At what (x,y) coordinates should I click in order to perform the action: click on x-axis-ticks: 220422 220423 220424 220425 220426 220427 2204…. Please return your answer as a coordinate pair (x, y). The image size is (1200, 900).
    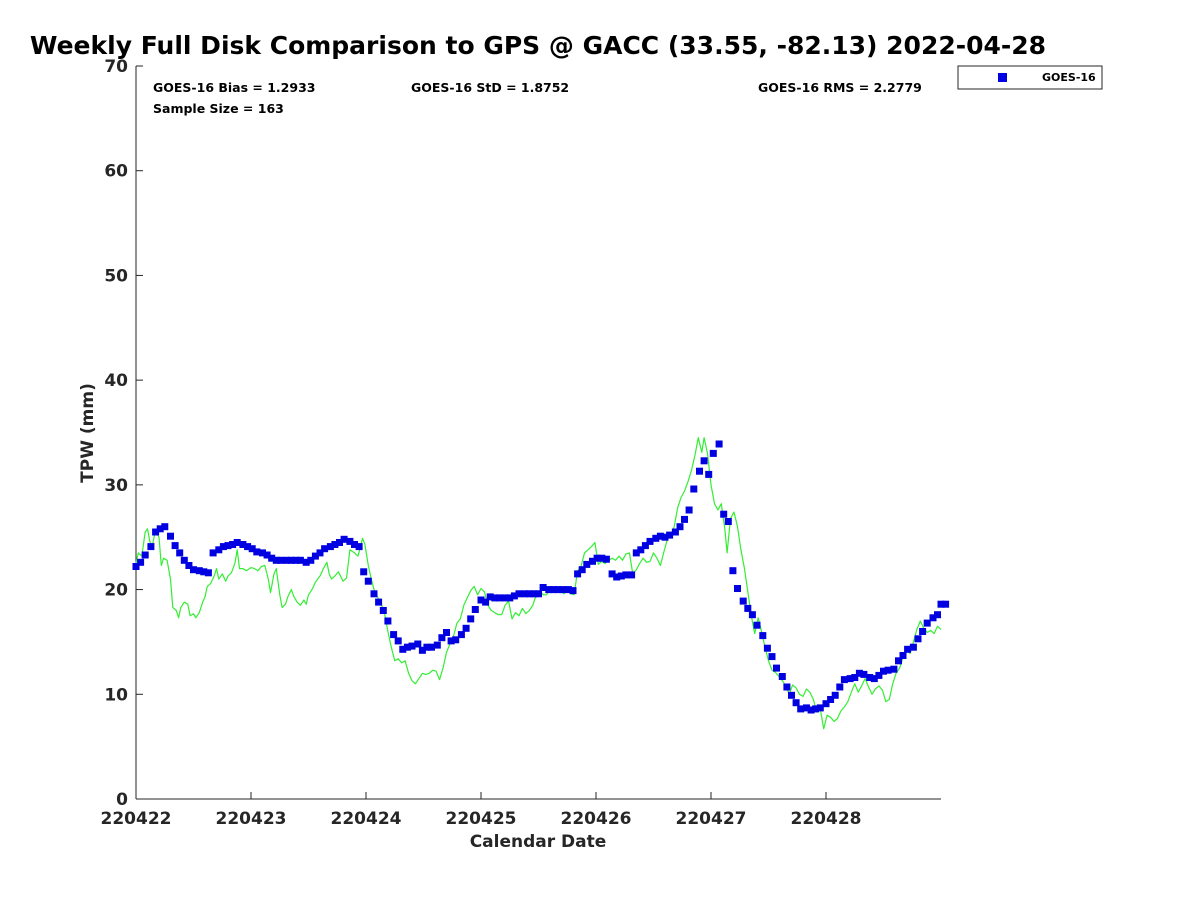
    Looking at the image, I should click on (481, 810).